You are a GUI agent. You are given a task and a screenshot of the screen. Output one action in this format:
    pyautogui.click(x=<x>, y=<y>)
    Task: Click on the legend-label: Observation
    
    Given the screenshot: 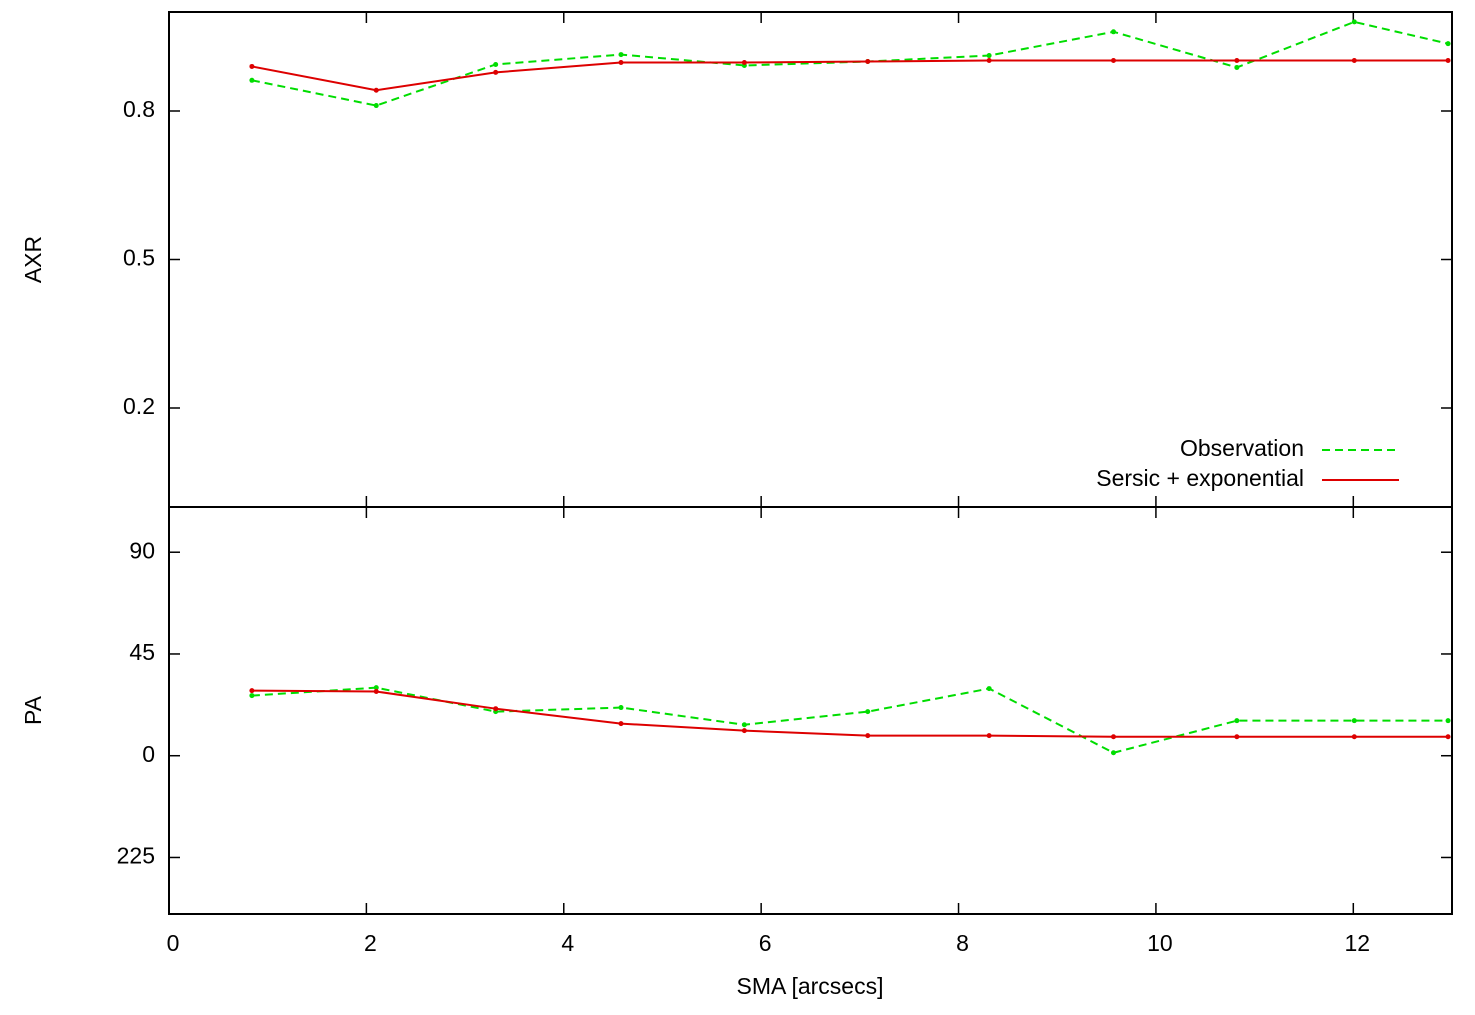 What is the action you would take?
    pyautogui.click(x=1242, y=448)
    